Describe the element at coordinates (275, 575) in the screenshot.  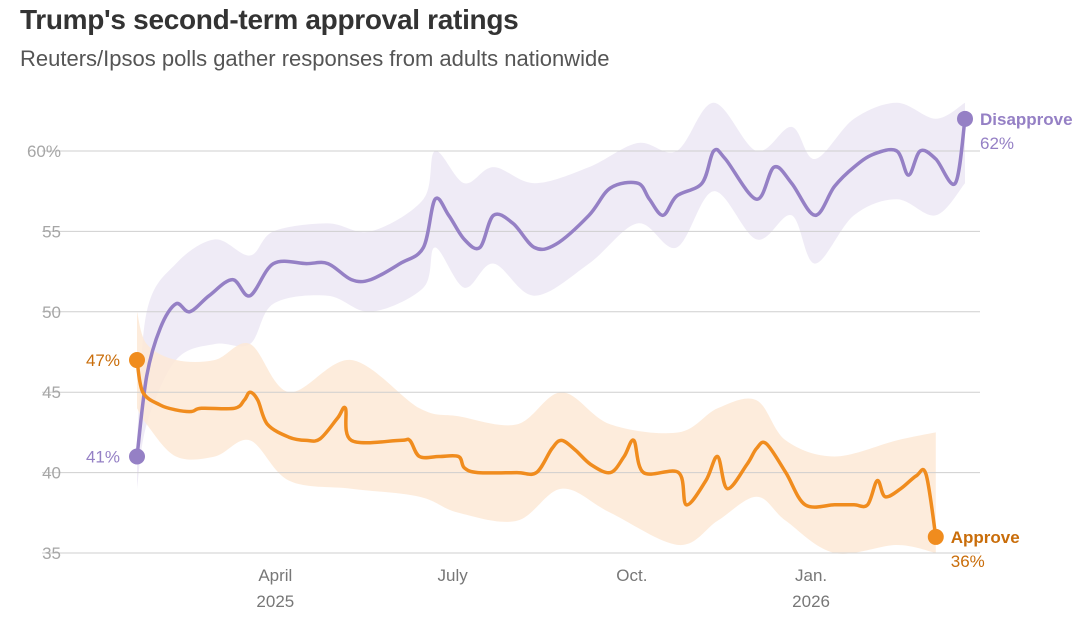
I see `x-tick-label: April` at that location.